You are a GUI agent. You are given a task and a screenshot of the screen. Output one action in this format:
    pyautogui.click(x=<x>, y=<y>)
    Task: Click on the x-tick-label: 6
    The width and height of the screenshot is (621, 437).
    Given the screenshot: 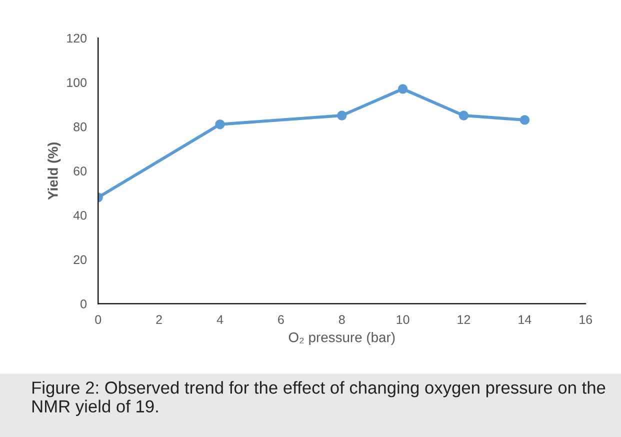 What is the action you would take?
    pyautogui.click(x=281, y=319)
    